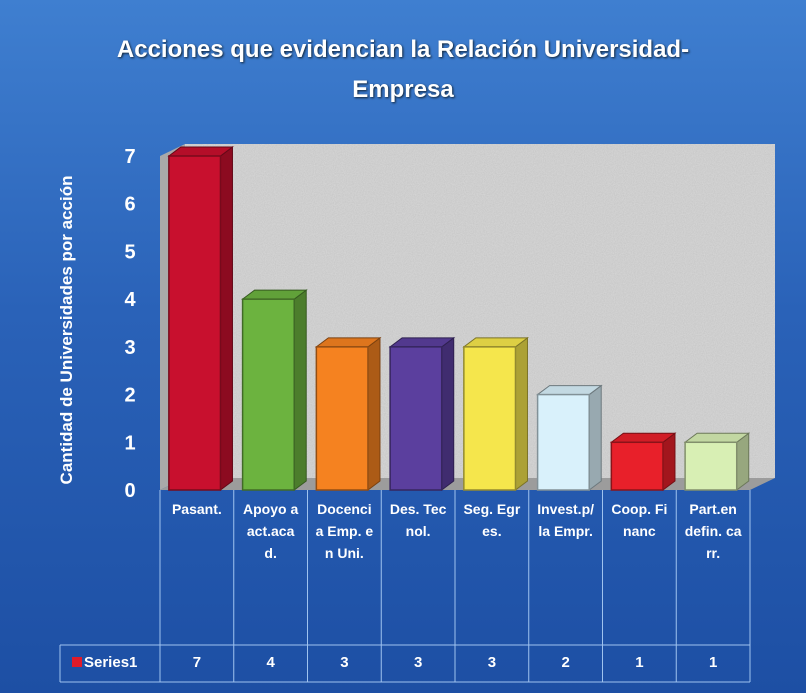  Describe the element at coordinates (639, 520) in the screenshot. I see `category-label: Coop. Financ` at that location.